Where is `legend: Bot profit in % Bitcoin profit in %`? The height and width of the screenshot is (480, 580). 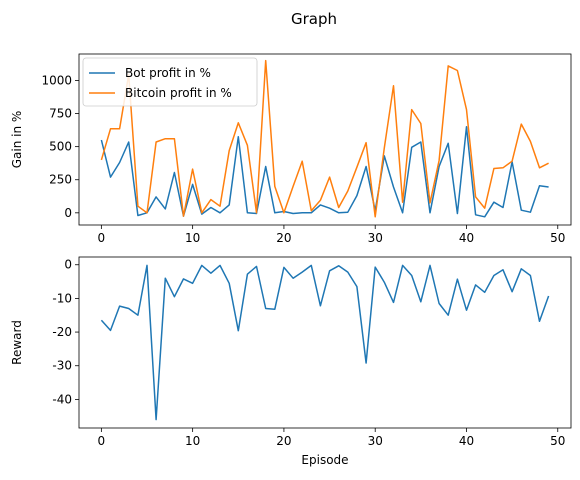
legend: Bot profit in % Bitcoin profit in % is located at coordinates (170, 82).